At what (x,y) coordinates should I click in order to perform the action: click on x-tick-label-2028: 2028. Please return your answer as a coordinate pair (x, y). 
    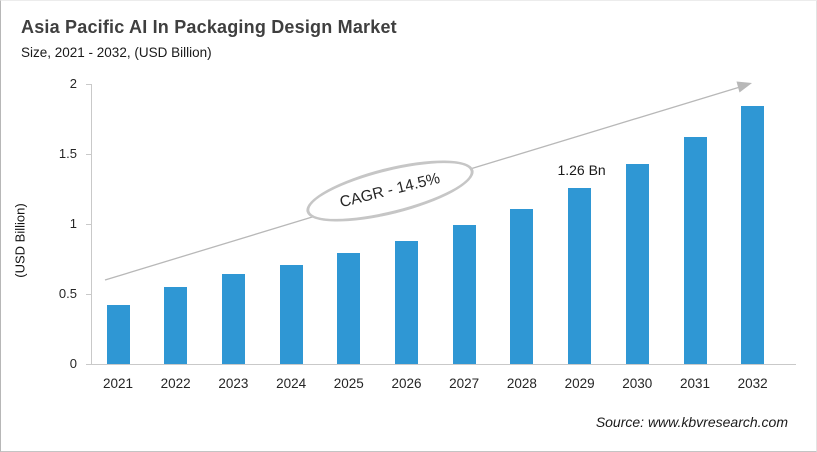
    Looking at the image, I should click on (521, 383).